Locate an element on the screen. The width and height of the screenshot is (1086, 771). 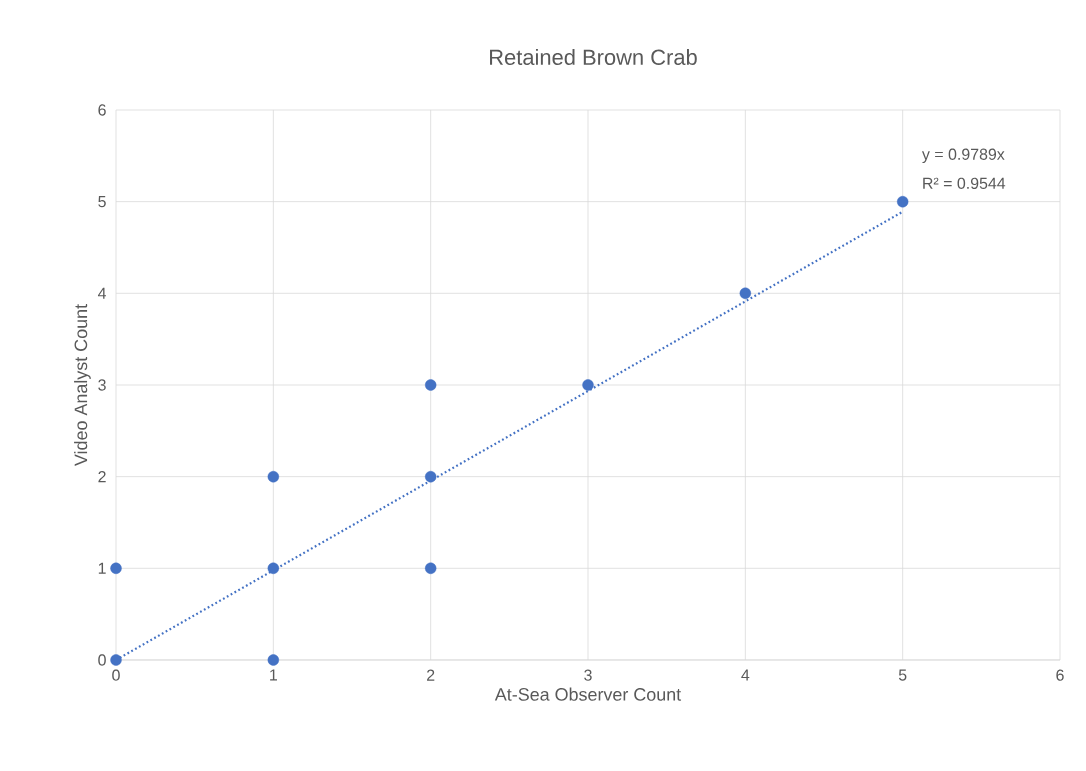
y-tick-label: 1 is located at coordinates (102, 568).